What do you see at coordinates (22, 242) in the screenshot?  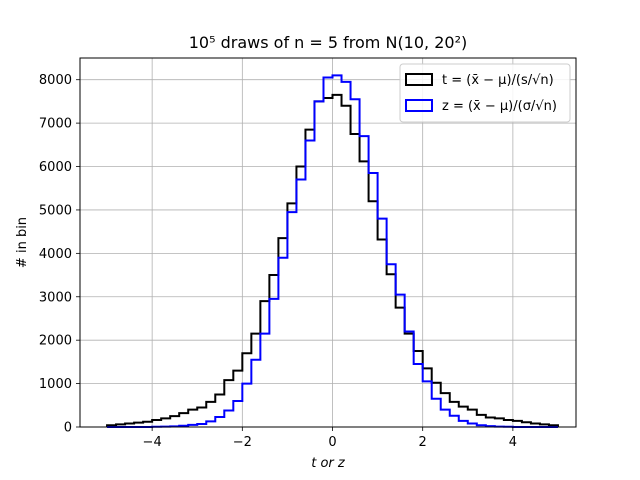 I see `y-axis-label: # in bin` at bounding box center [22, 242].